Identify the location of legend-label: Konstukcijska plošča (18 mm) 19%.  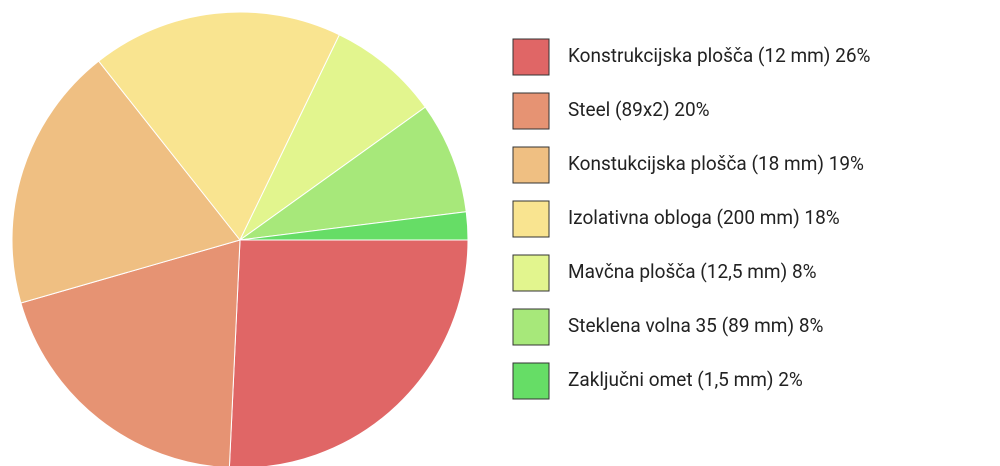
(716, 163).